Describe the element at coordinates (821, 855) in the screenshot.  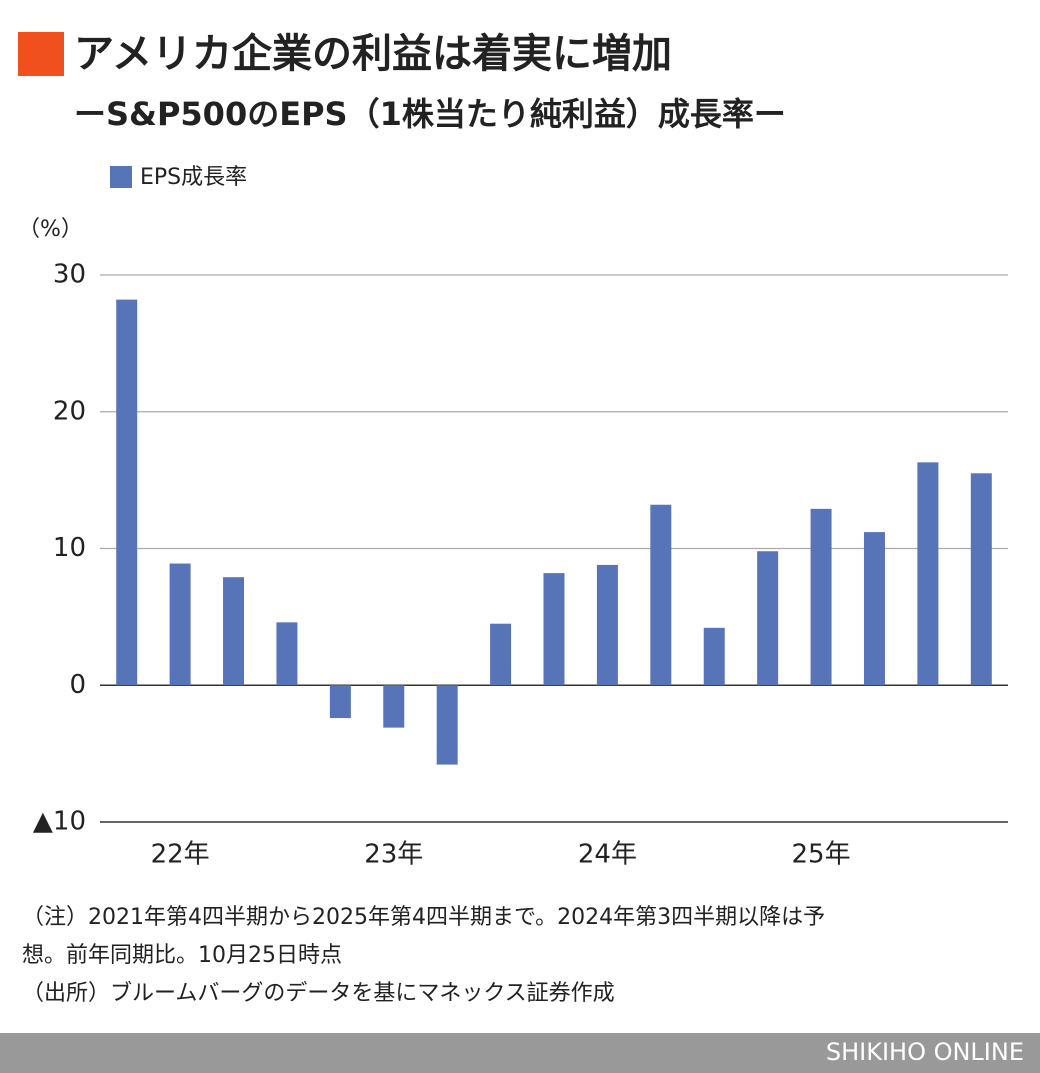
I see `x-tick-label: 25年` at that location.